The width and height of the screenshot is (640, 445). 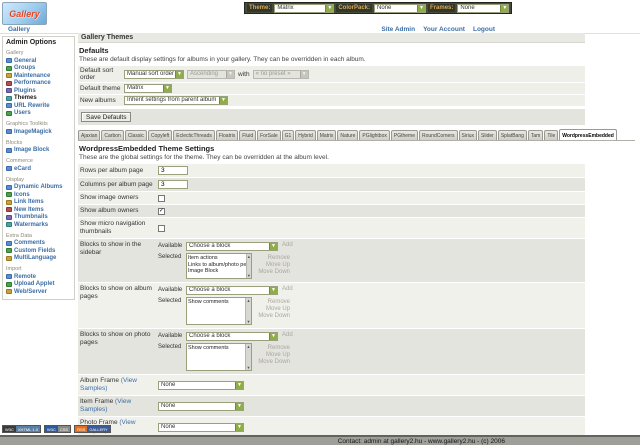 I want to click on tab-copyleft: Copyleft, so click(x=160, y=135).